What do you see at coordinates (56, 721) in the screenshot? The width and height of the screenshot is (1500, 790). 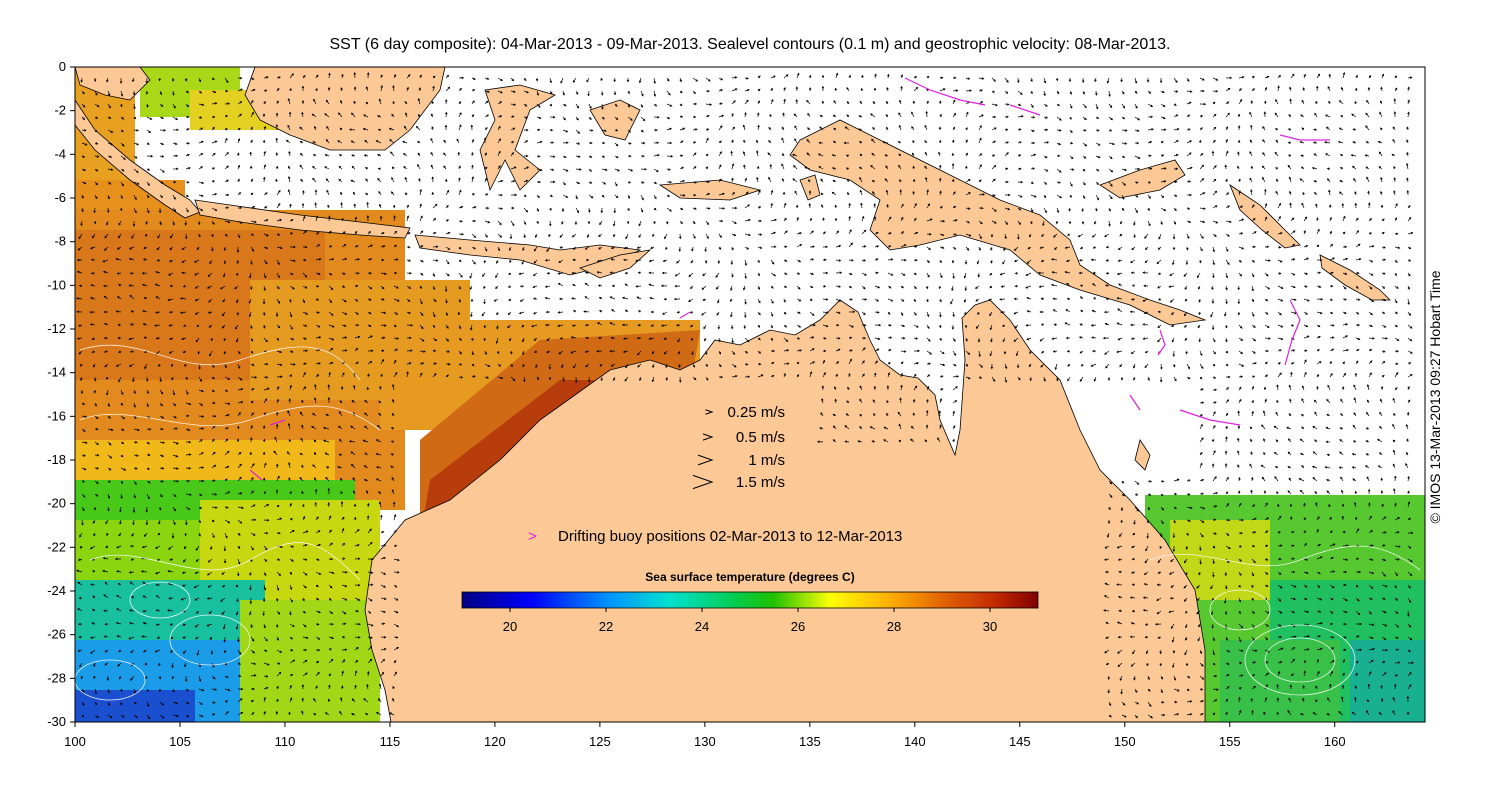 I see `y-tick-label: -30` at bounding box center [56, 721].